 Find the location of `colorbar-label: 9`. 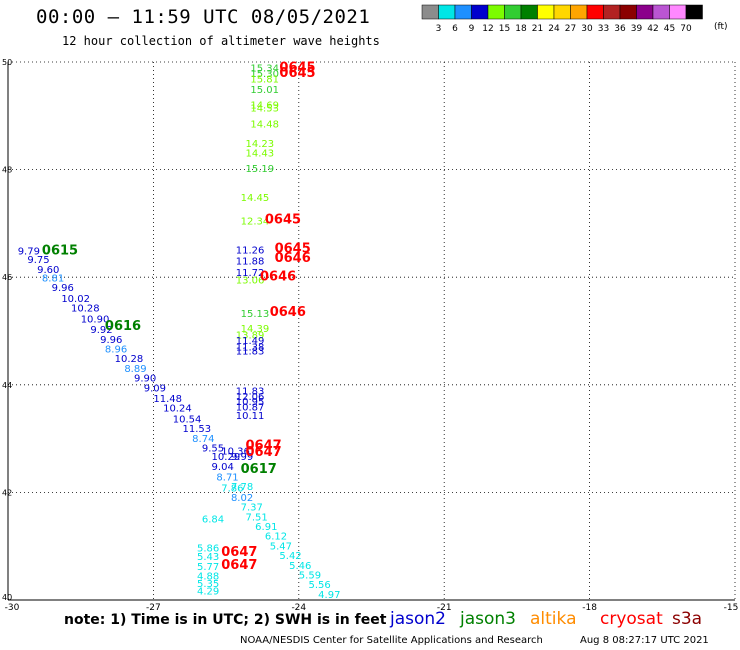

colorbar-label: 9 is located at coordinates (472, 29).